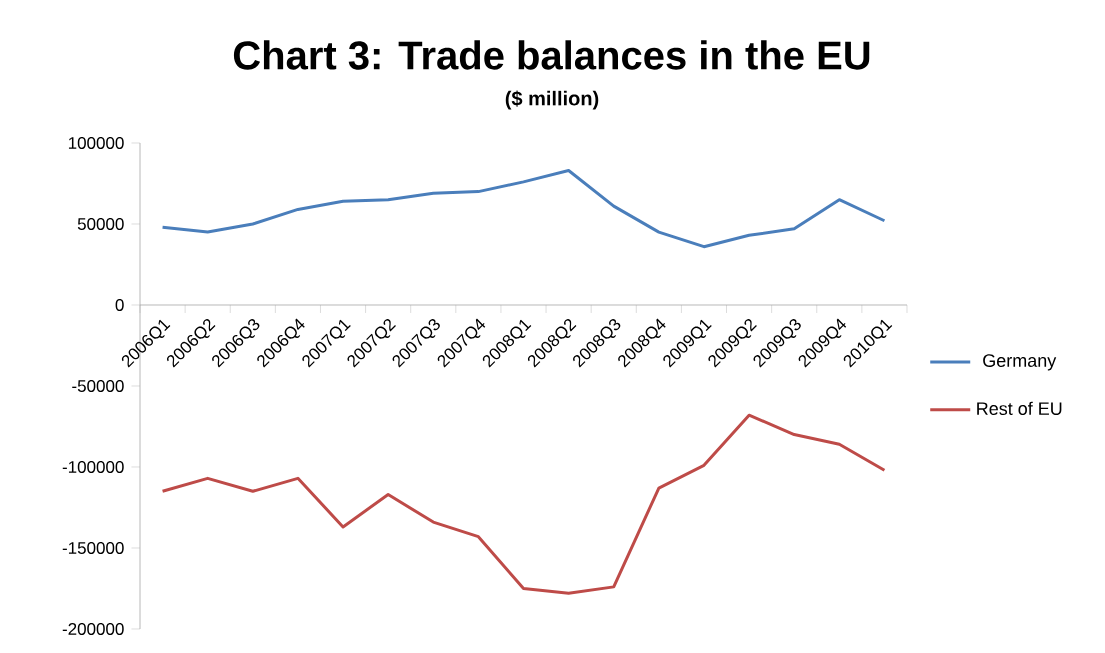 Image resolution: width=1105 pixels, height=653 pixels. What do you see at coordinates (98, 385) in the screenshot?
I see `y-tick-label: -50000` at bounding box center [98, 385].